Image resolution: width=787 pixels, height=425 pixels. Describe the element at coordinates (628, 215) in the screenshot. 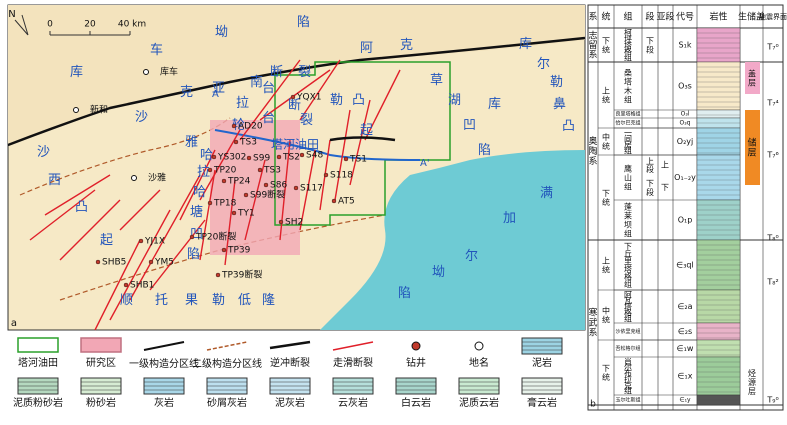

I see `column-char: 莱` at that location.